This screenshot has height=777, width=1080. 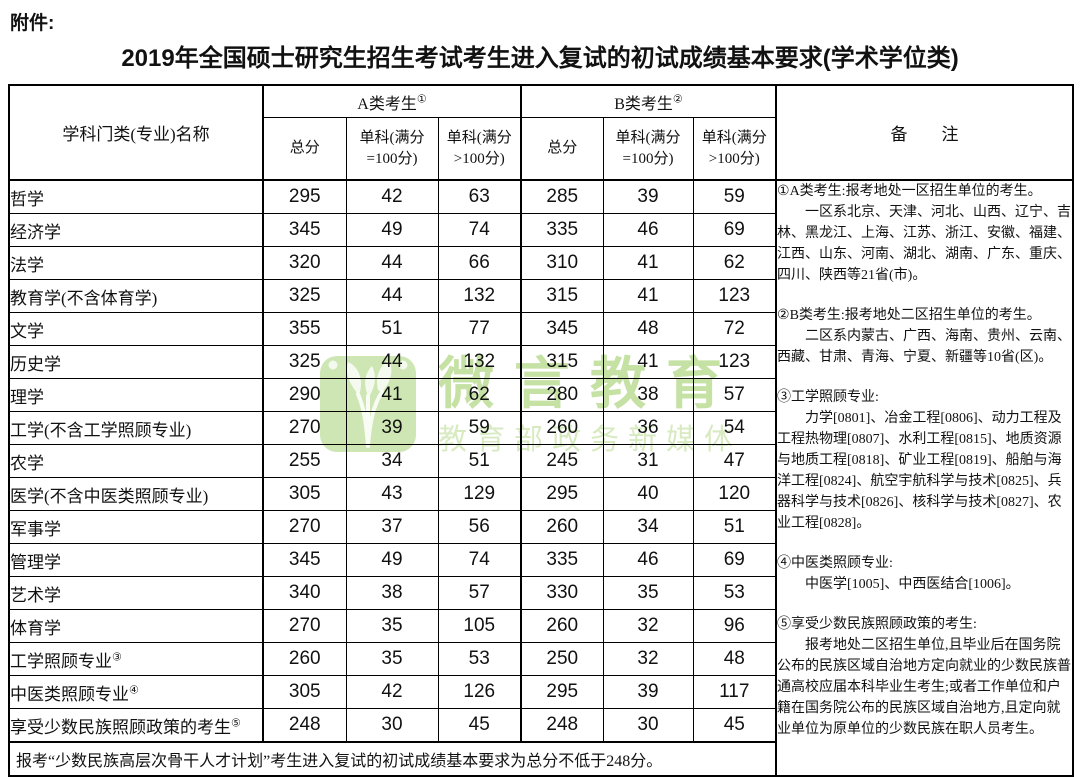 I want to click on a-single100-cell: 30, so click(x=392, y=725).